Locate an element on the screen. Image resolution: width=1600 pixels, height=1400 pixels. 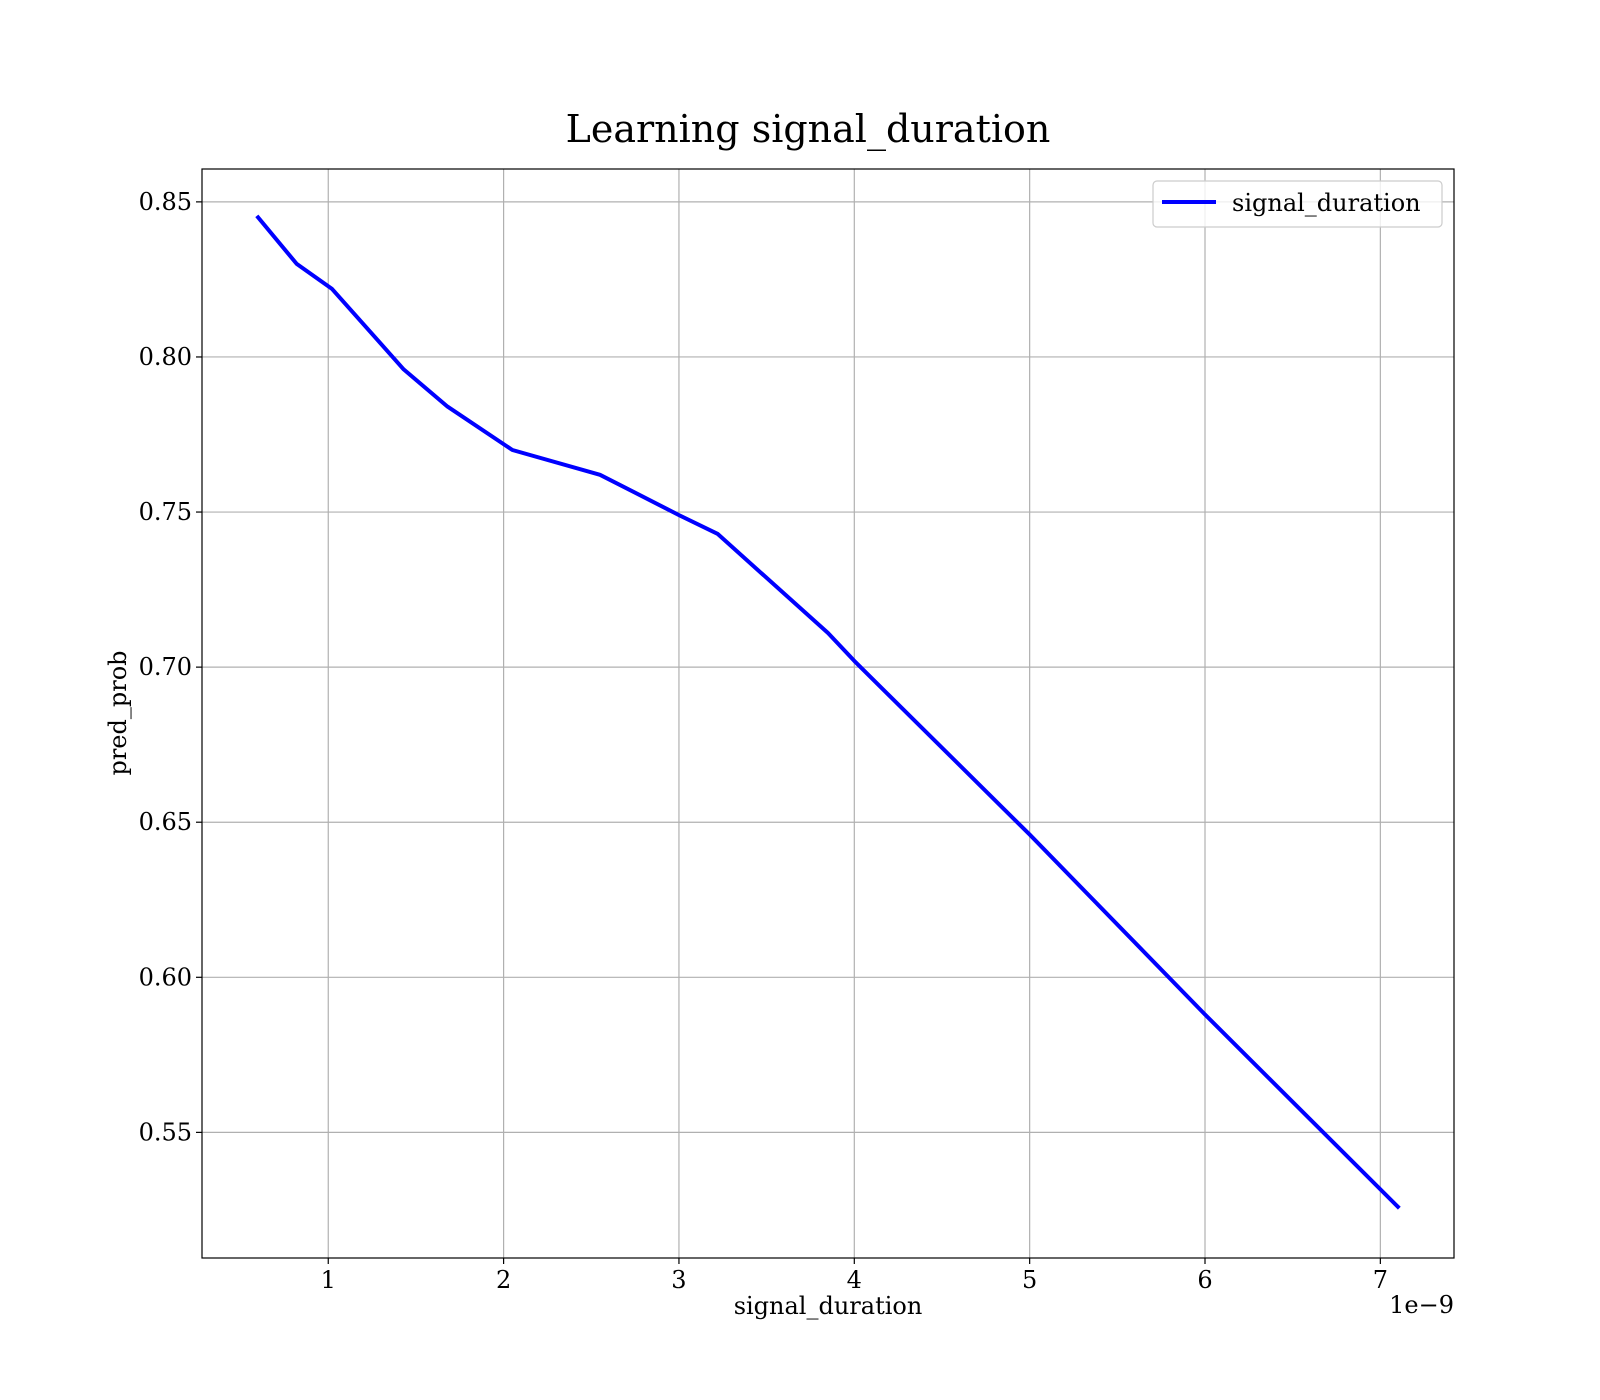
x-axis-ticks: 1 2 3 4 5 6 7 is located at coordinates (854, 1276).